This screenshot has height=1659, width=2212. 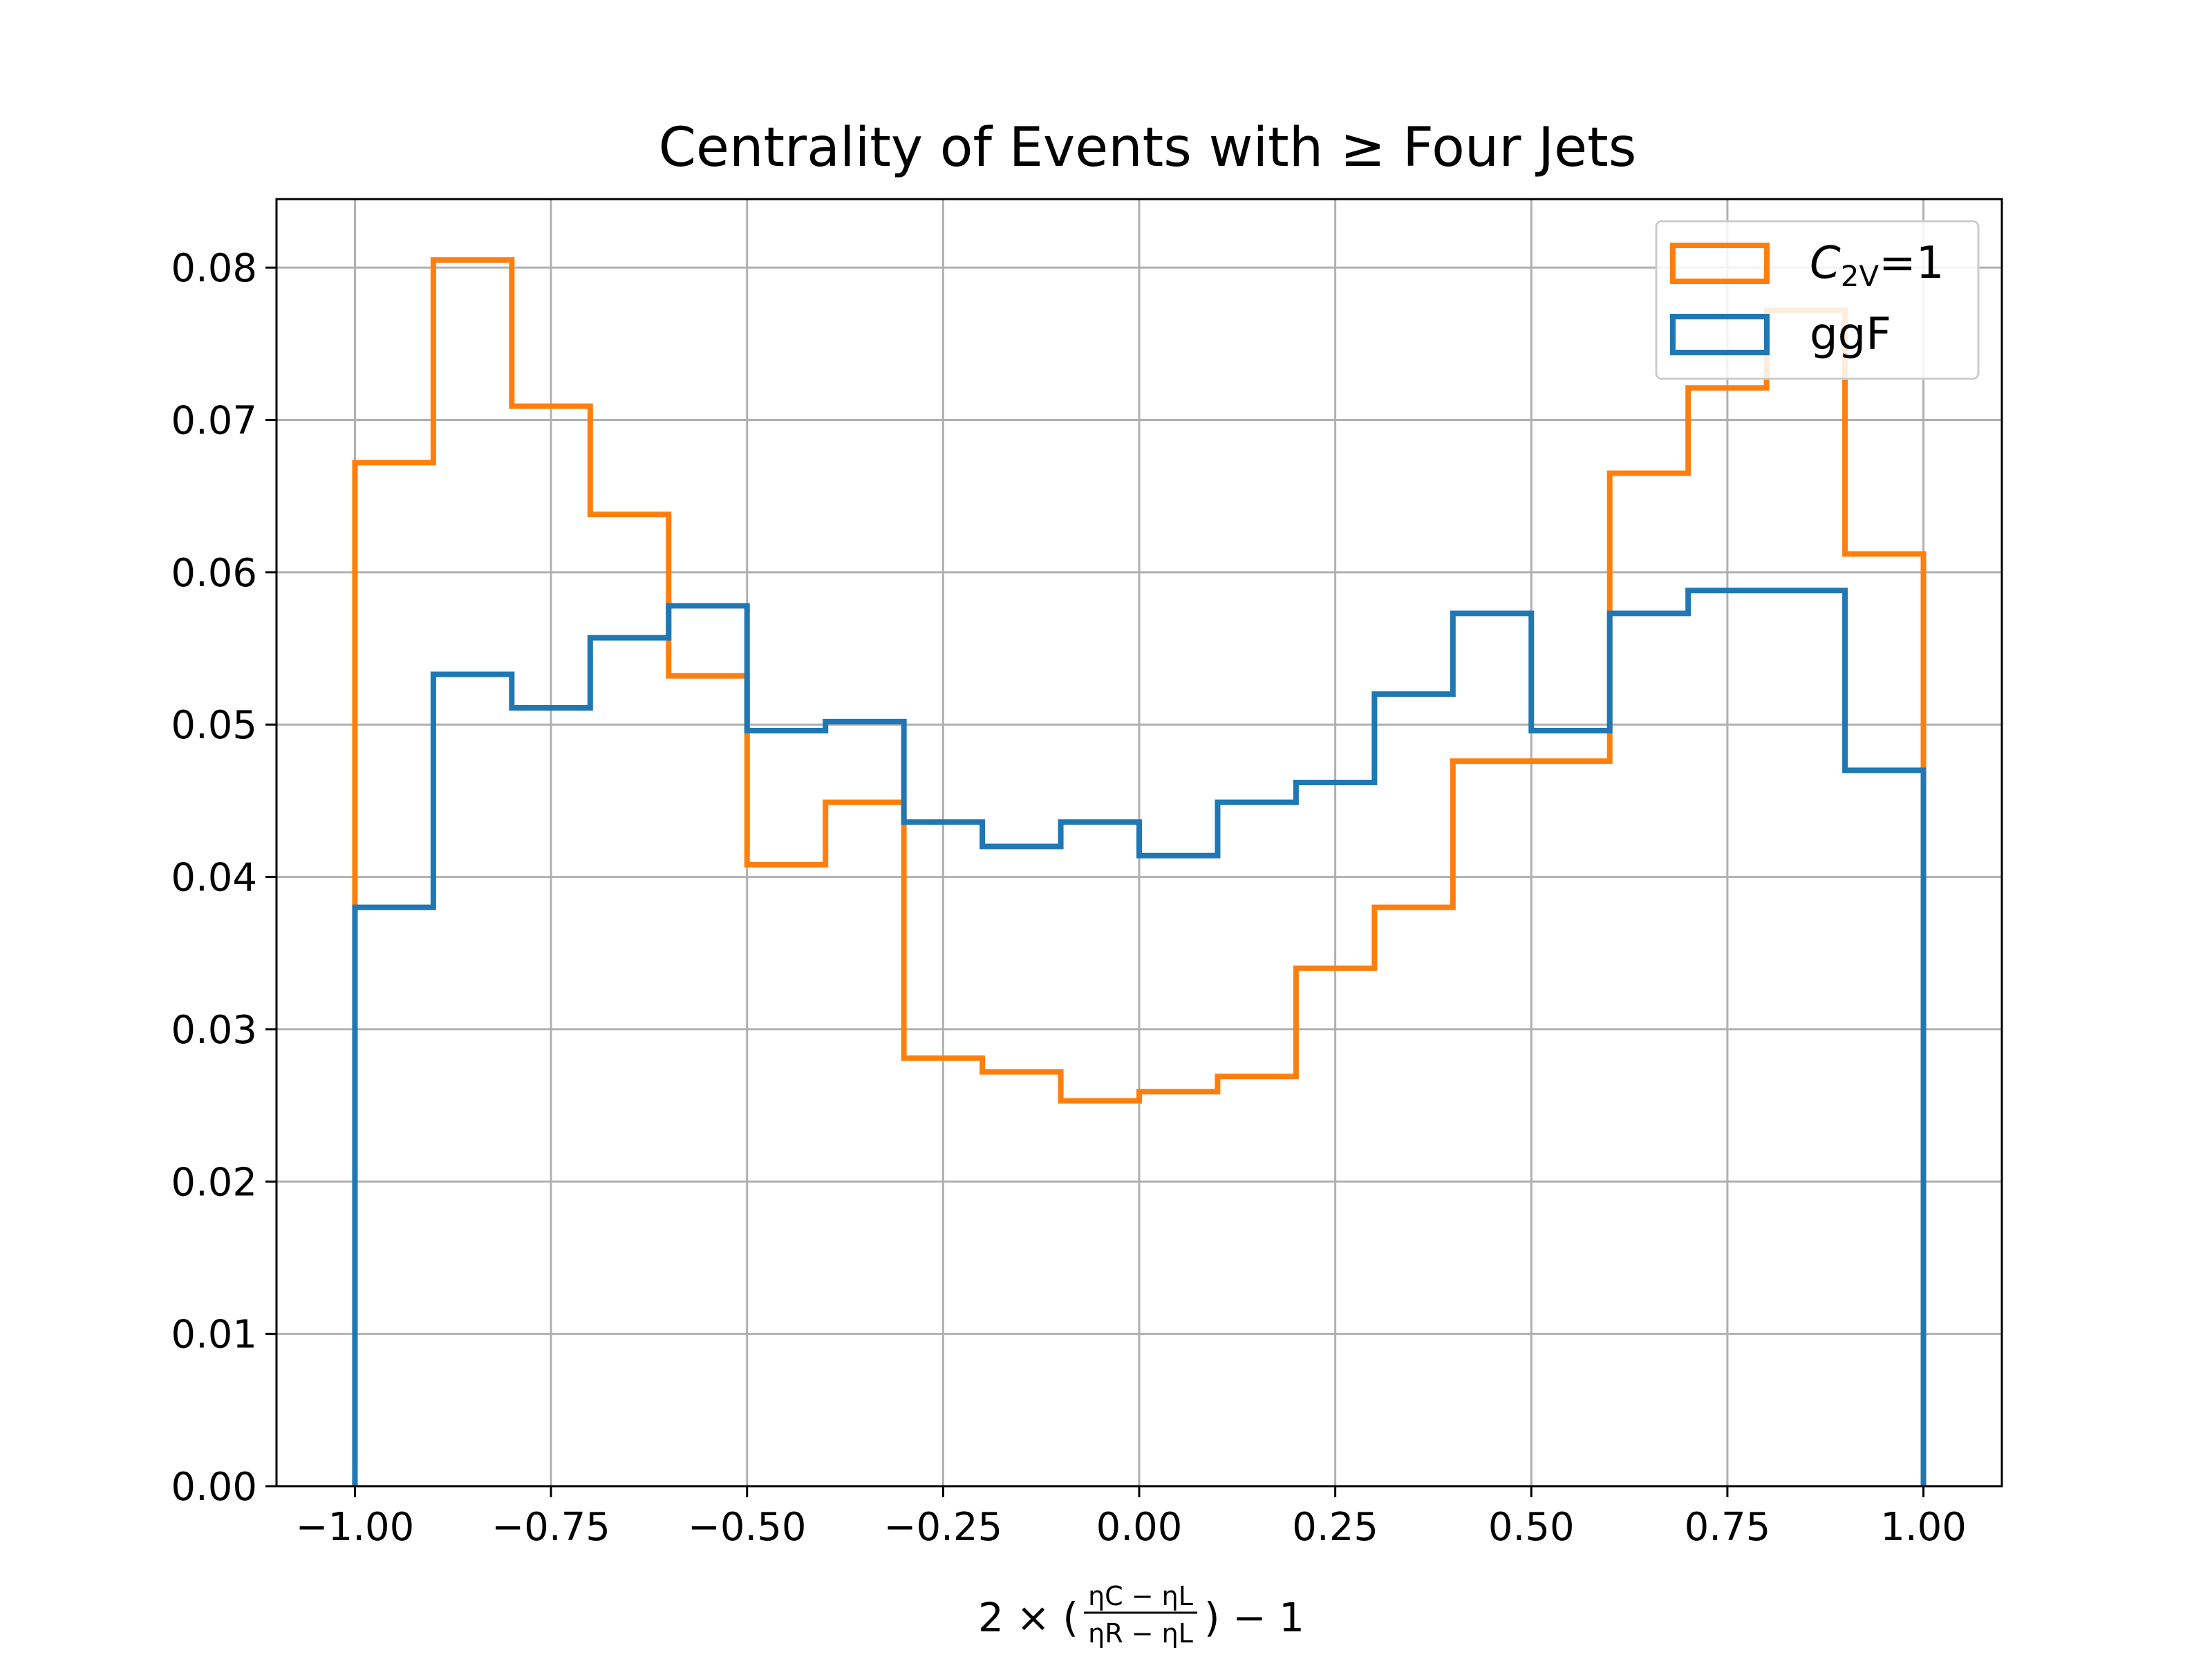 I want to click on x-tick-label: 0.25, so click(x=1335, y=1527).